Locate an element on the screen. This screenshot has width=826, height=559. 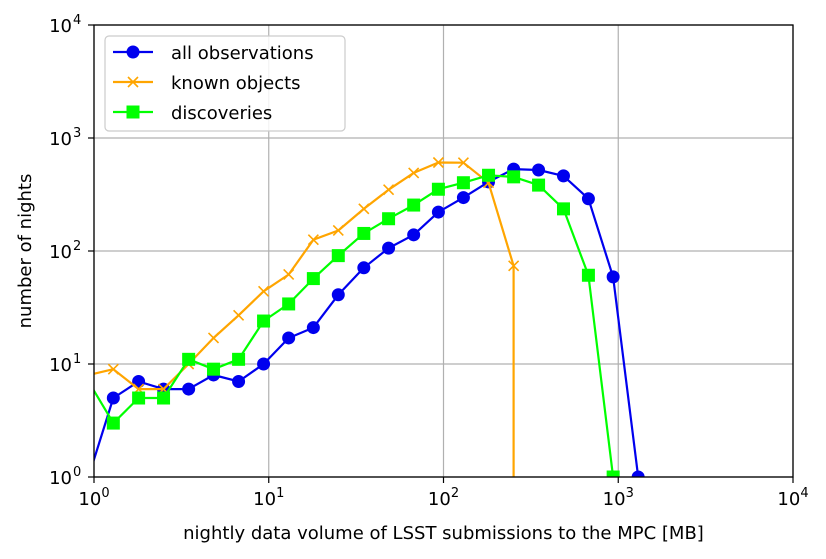
legend-label-known-objects: known objects is located at coordinates (236, 83).